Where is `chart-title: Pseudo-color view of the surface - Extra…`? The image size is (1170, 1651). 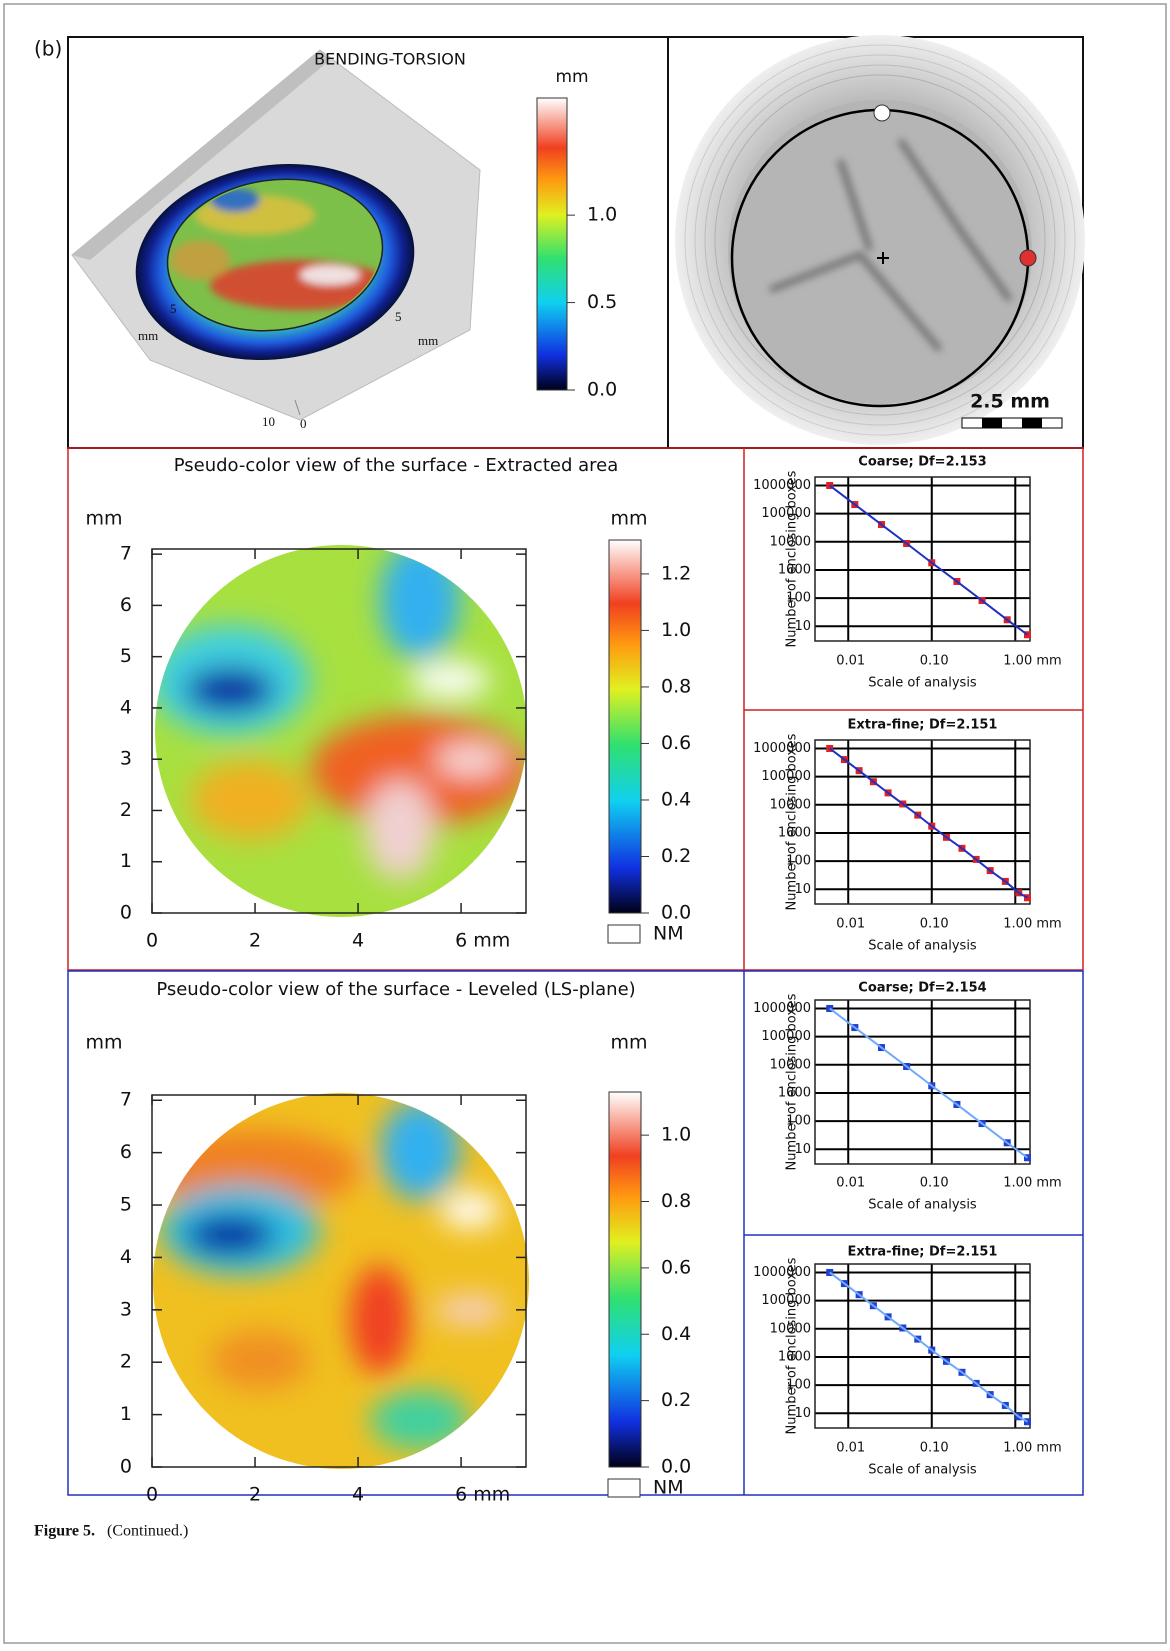
chart-title: Pseudo-color view of the surface - Extra… is located at coordinates (396, 465).